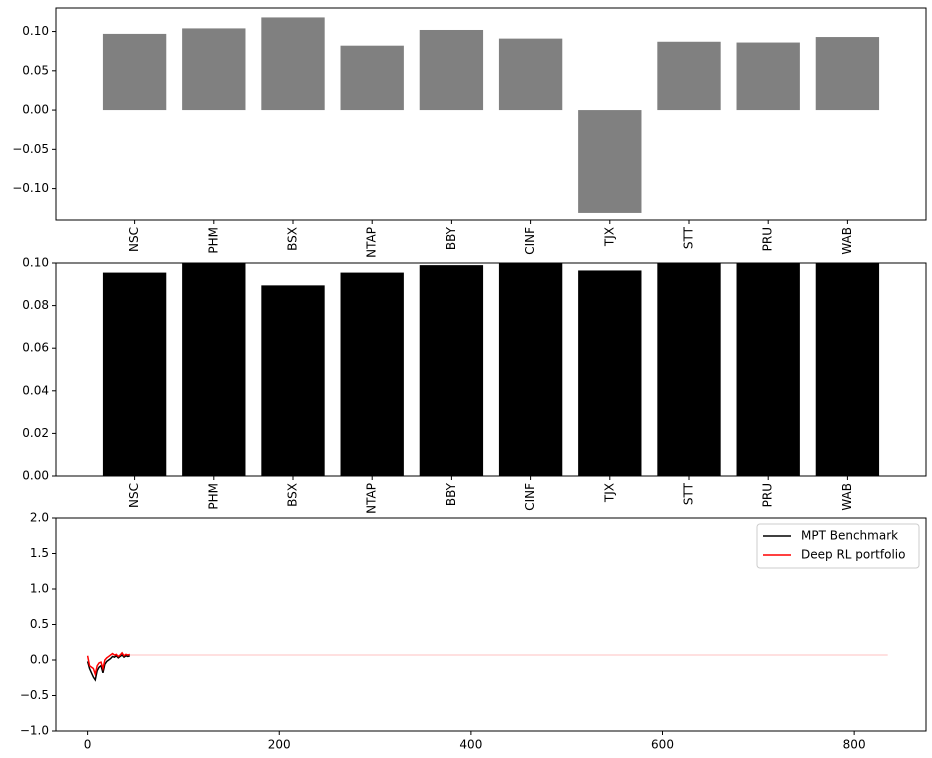 Image resolution: width=932 pixels, height=758 pixels. I want to click on legend-box, so click(838, 546).